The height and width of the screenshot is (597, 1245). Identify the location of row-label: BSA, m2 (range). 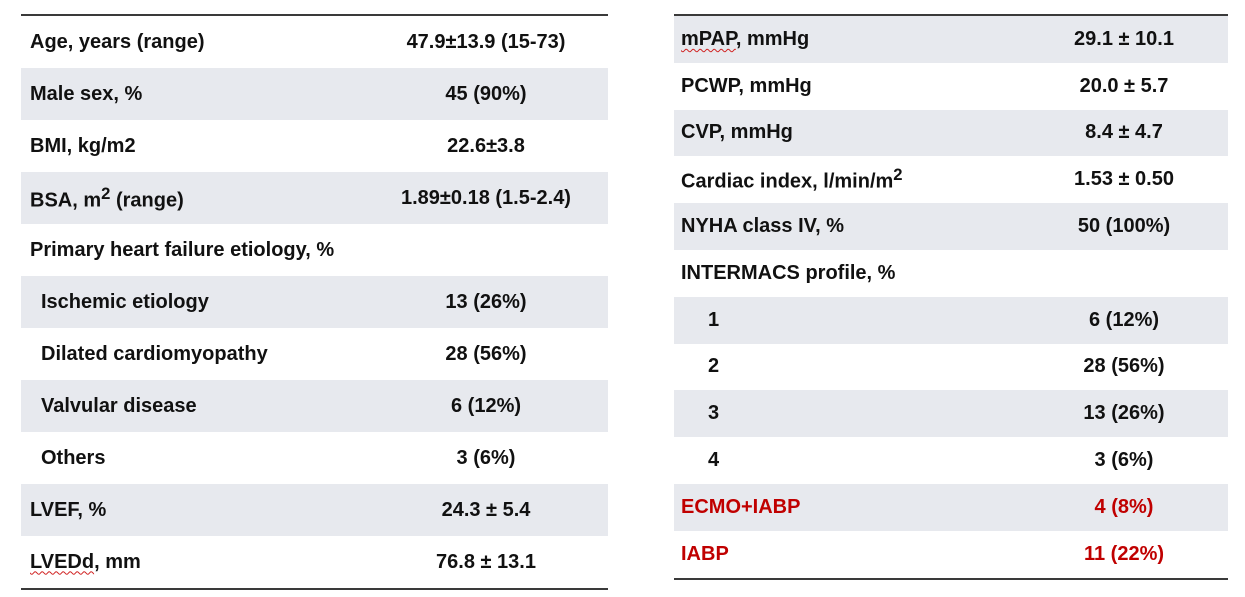
(102, 198).